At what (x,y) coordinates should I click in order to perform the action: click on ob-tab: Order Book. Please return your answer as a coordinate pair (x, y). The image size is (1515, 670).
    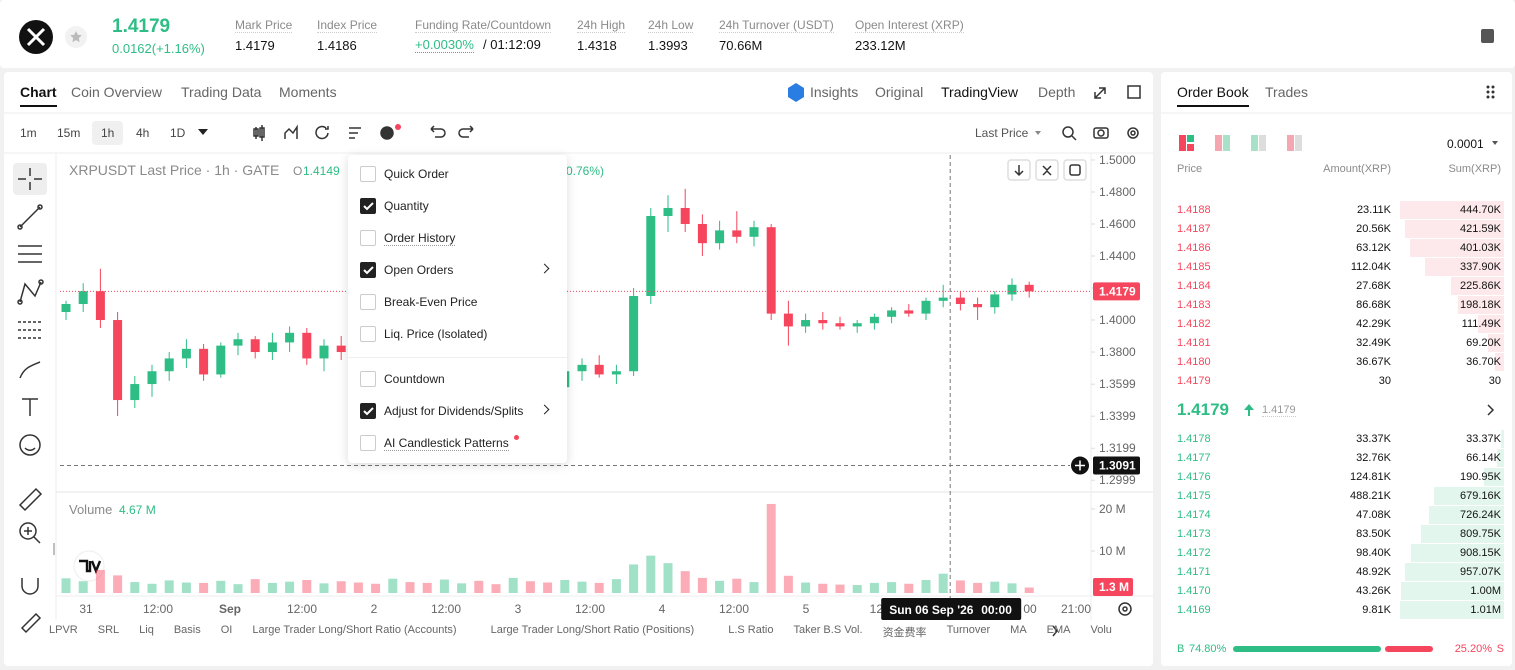
    Looking at the image, I should click on (1213, 95).